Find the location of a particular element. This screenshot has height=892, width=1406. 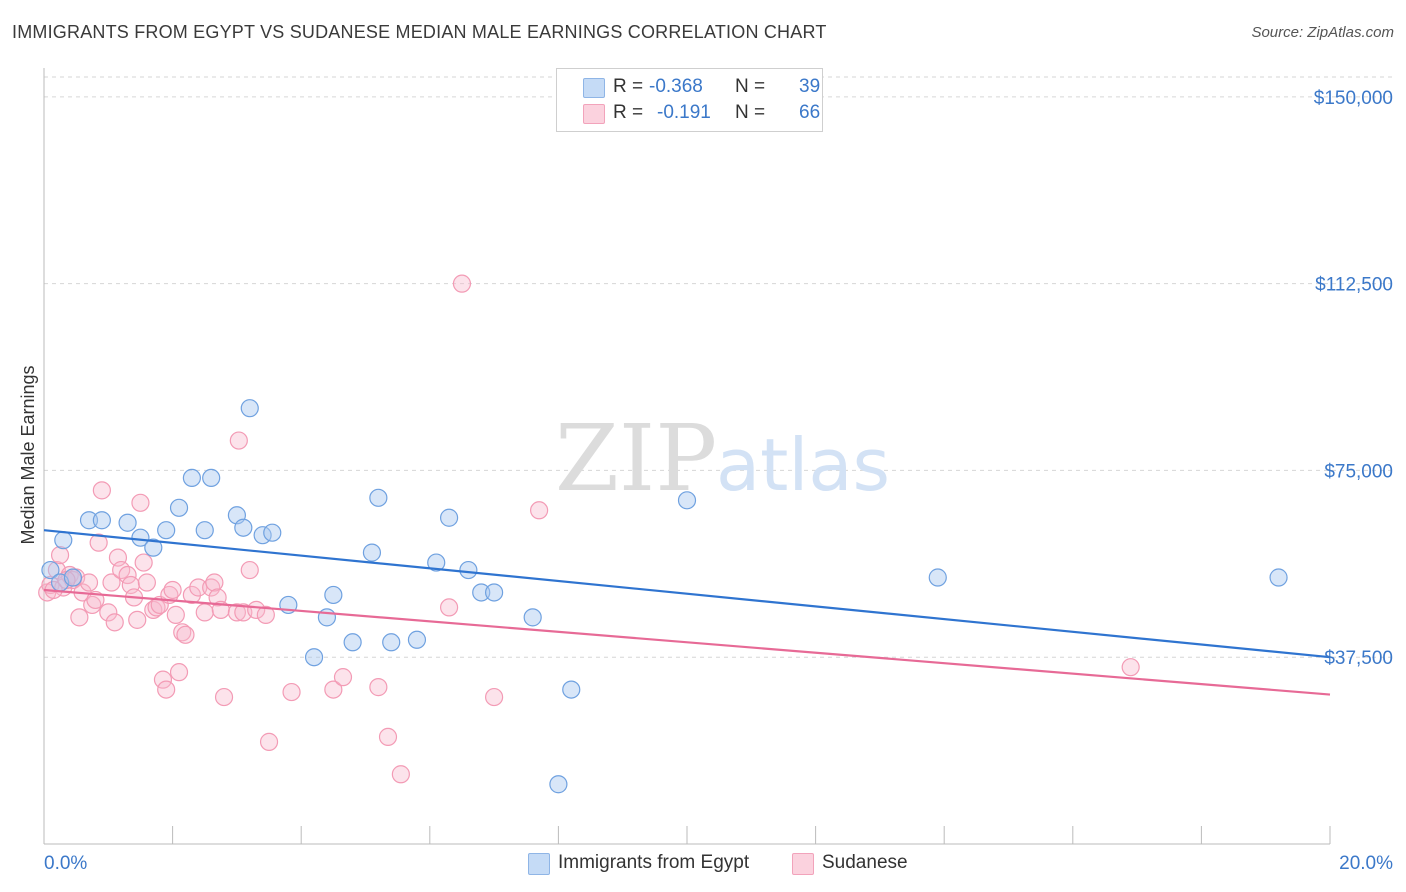

y-axis-label: Median Male Earnings is located at coordinates (28, 454).